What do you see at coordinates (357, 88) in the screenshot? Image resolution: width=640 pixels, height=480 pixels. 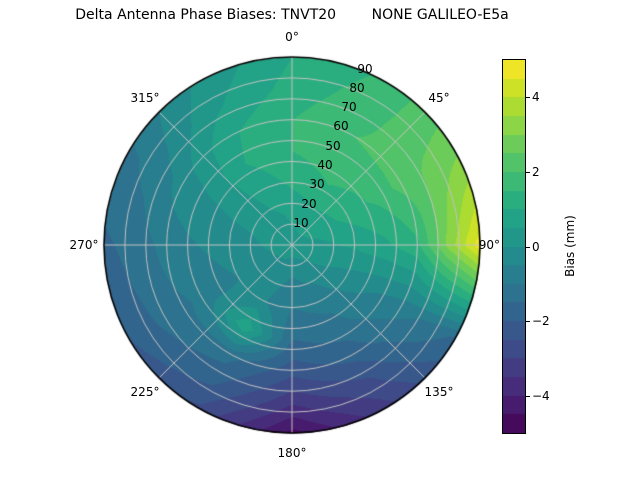 I see `radial-tick-label: 80` at bounding box center [357, 88].